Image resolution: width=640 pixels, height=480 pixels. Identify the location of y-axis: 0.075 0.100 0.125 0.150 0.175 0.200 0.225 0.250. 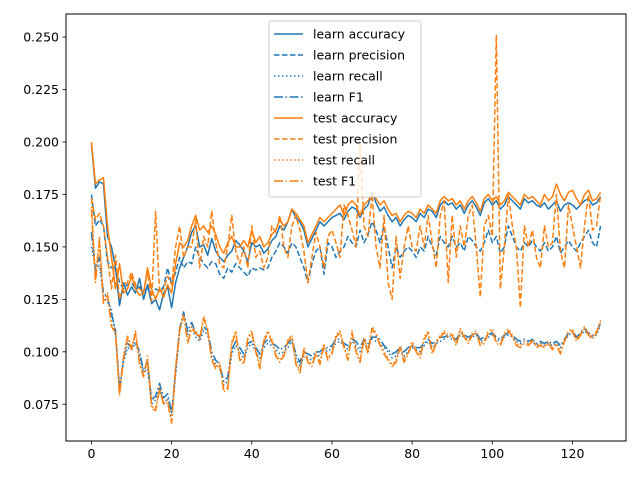
(44, 221).